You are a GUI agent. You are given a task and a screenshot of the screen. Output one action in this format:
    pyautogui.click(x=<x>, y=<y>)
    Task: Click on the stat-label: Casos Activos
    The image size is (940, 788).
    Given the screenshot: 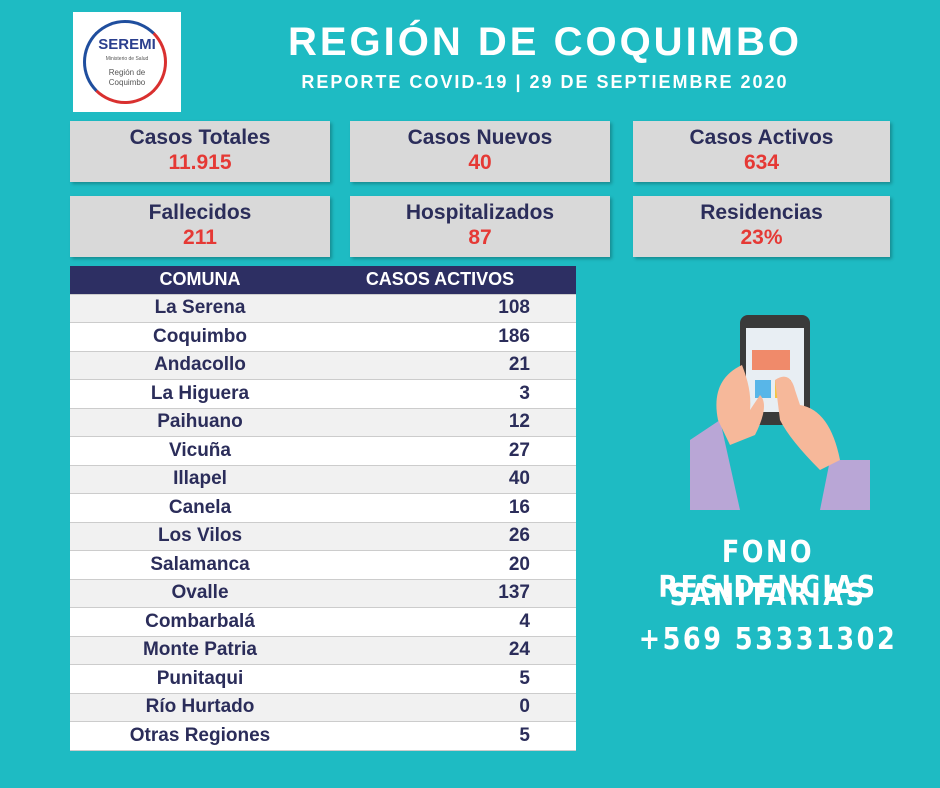 What is the action you would take?
    pyautogui.click(x=761, y=137)
    